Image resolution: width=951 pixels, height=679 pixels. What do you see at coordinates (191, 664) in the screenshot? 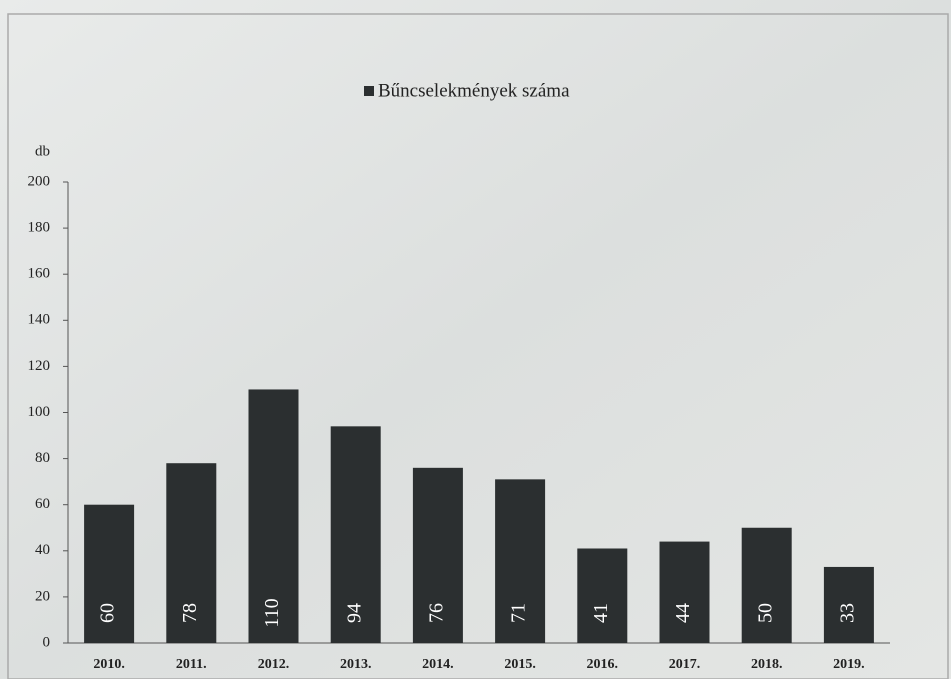
I see `x-tick-label: 2011.` at bounding box center [191, 664].